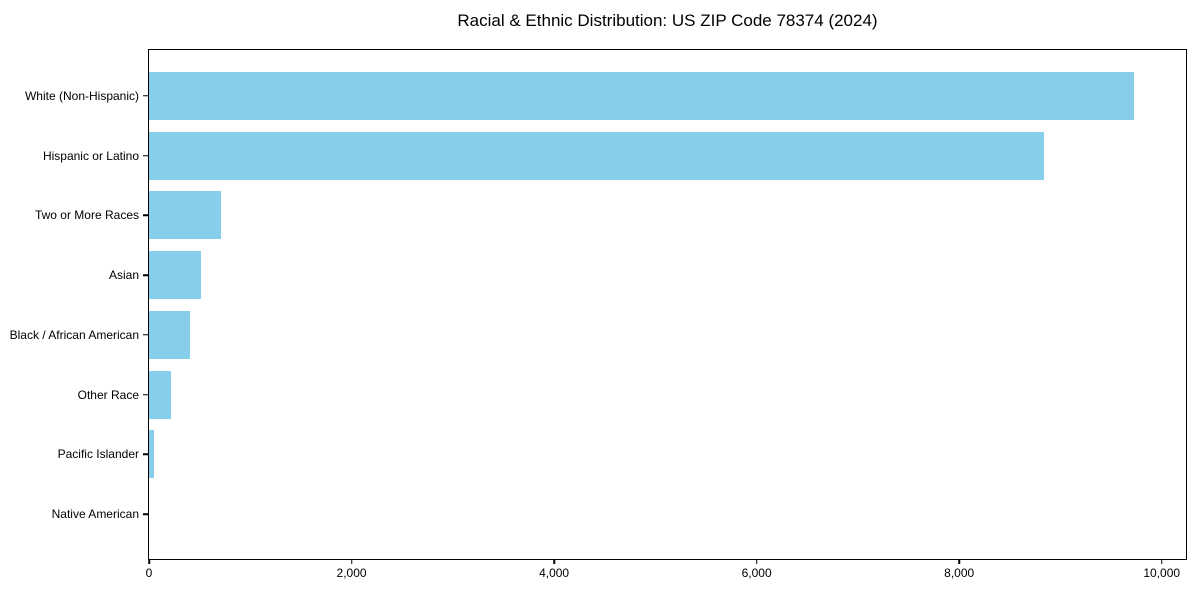  Describe the element at coordinates (619, 514) in the screenshot. I see `bar-row: Native American` at that location.